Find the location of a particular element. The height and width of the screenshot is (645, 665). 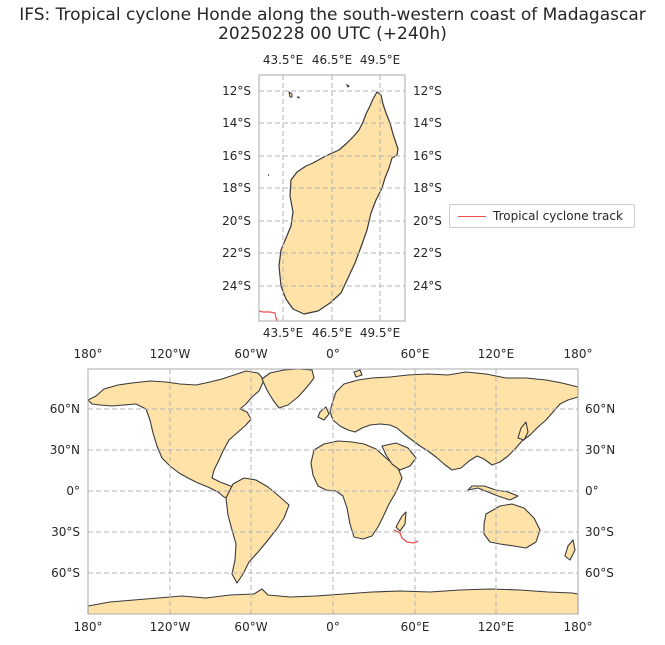

regional-lon-tick-top: 46.5°E is located at coordinates (332, 60).